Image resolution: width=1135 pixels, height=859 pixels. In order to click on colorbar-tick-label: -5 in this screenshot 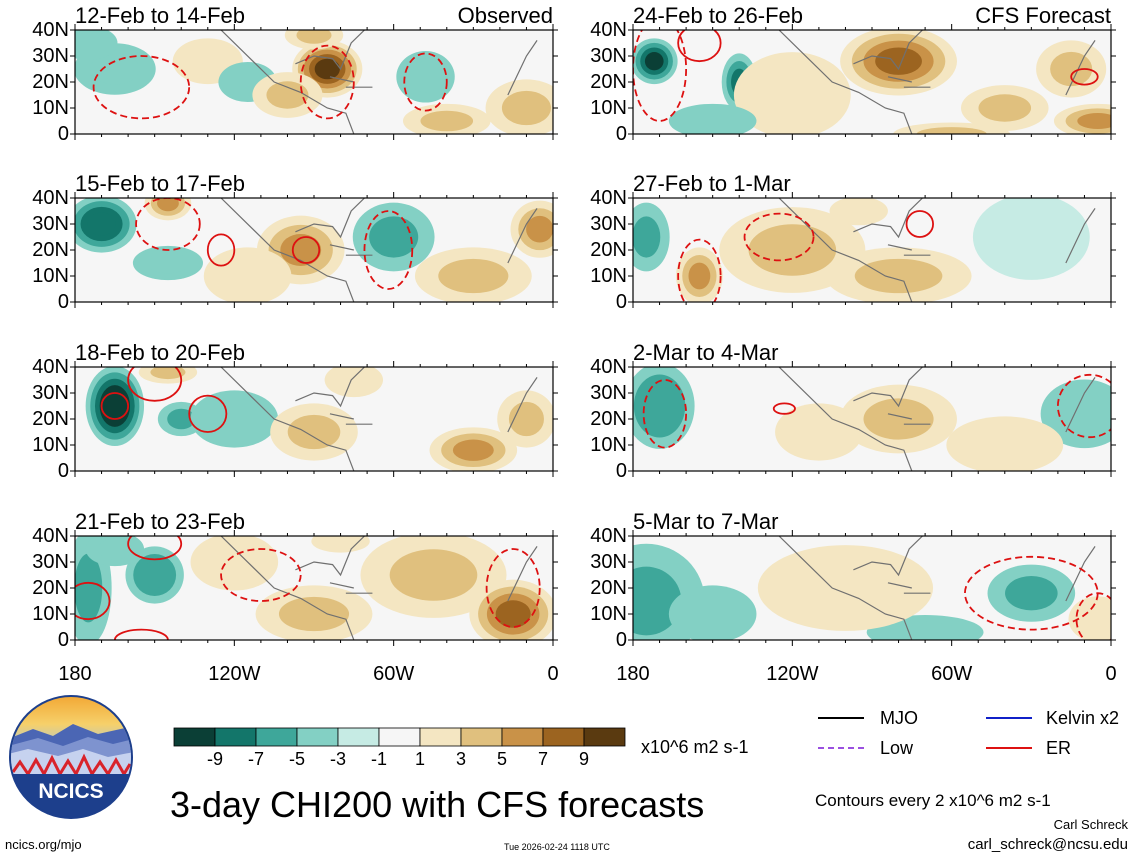, I will do `click(296, 759)`.